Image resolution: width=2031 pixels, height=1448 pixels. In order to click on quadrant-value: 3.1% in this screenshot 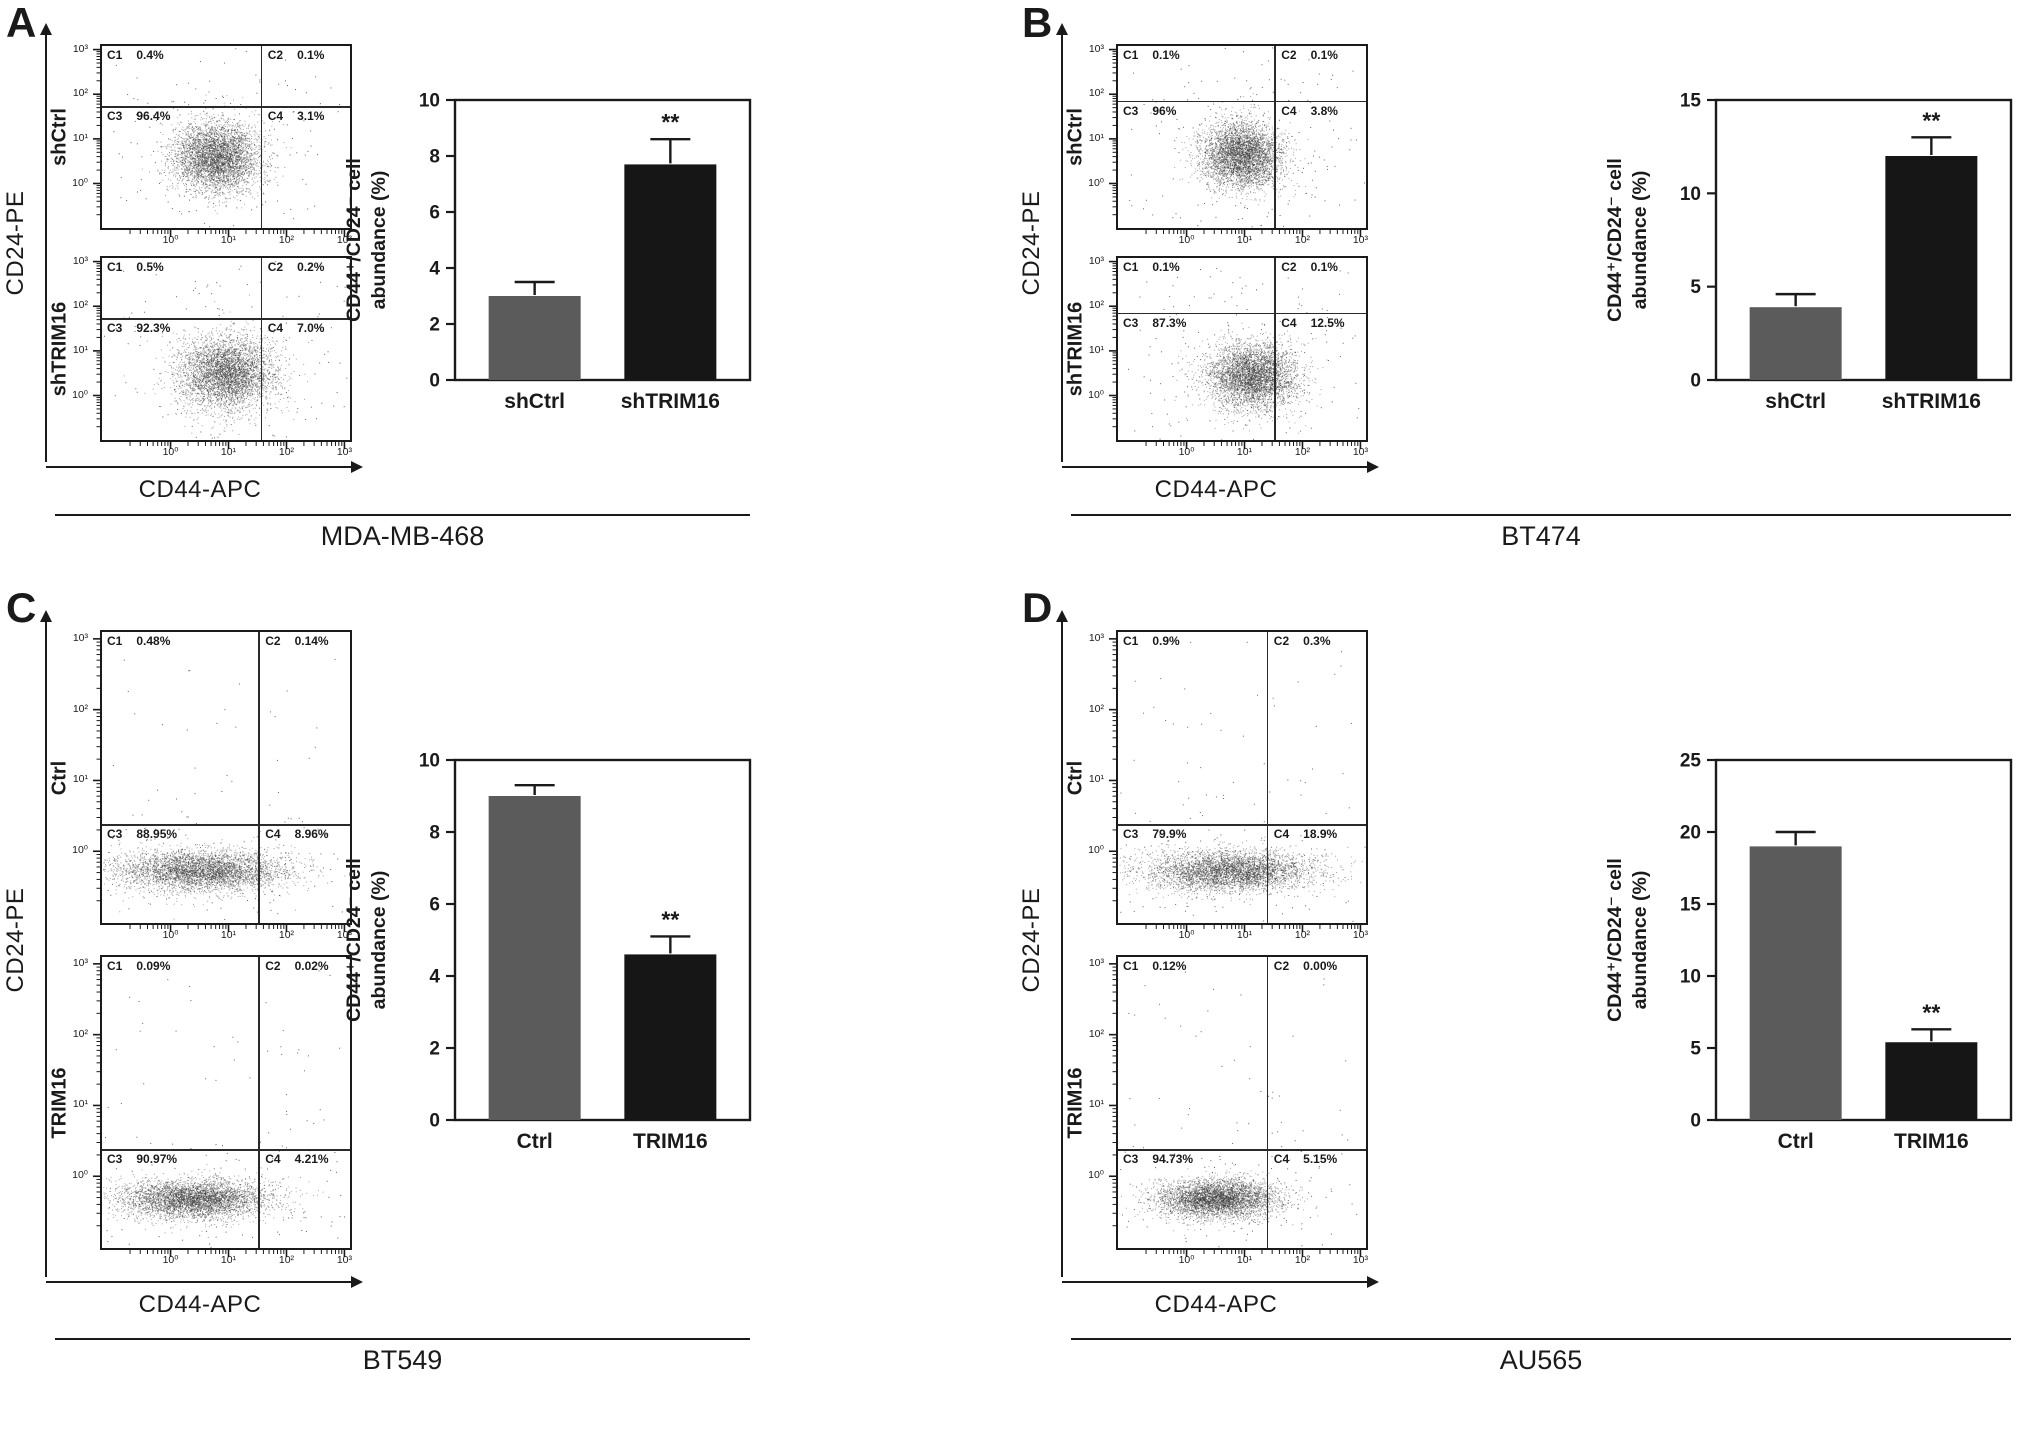, I will do `click(311, 116)`.